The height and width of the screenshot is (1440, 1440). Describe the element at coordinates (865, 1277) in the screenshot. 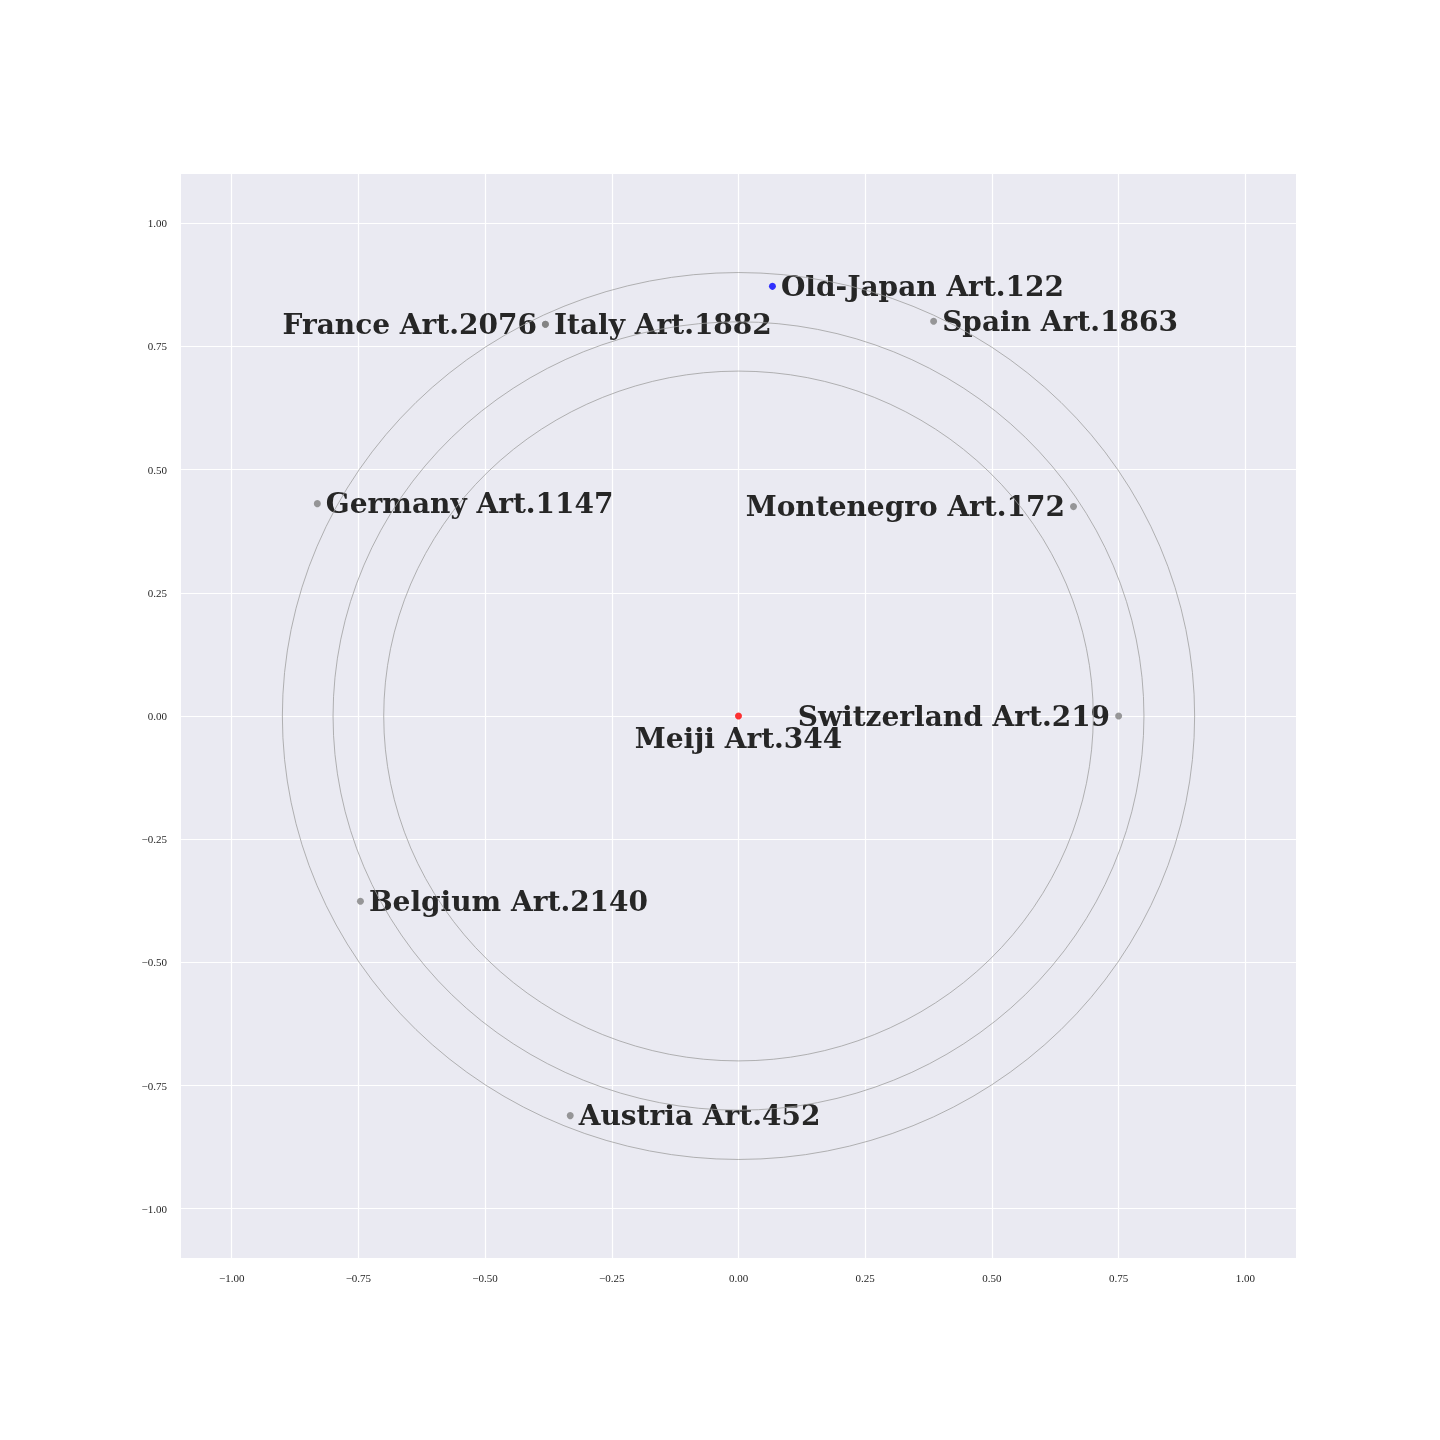

I see `x-tick-label: 0.25` at that location.